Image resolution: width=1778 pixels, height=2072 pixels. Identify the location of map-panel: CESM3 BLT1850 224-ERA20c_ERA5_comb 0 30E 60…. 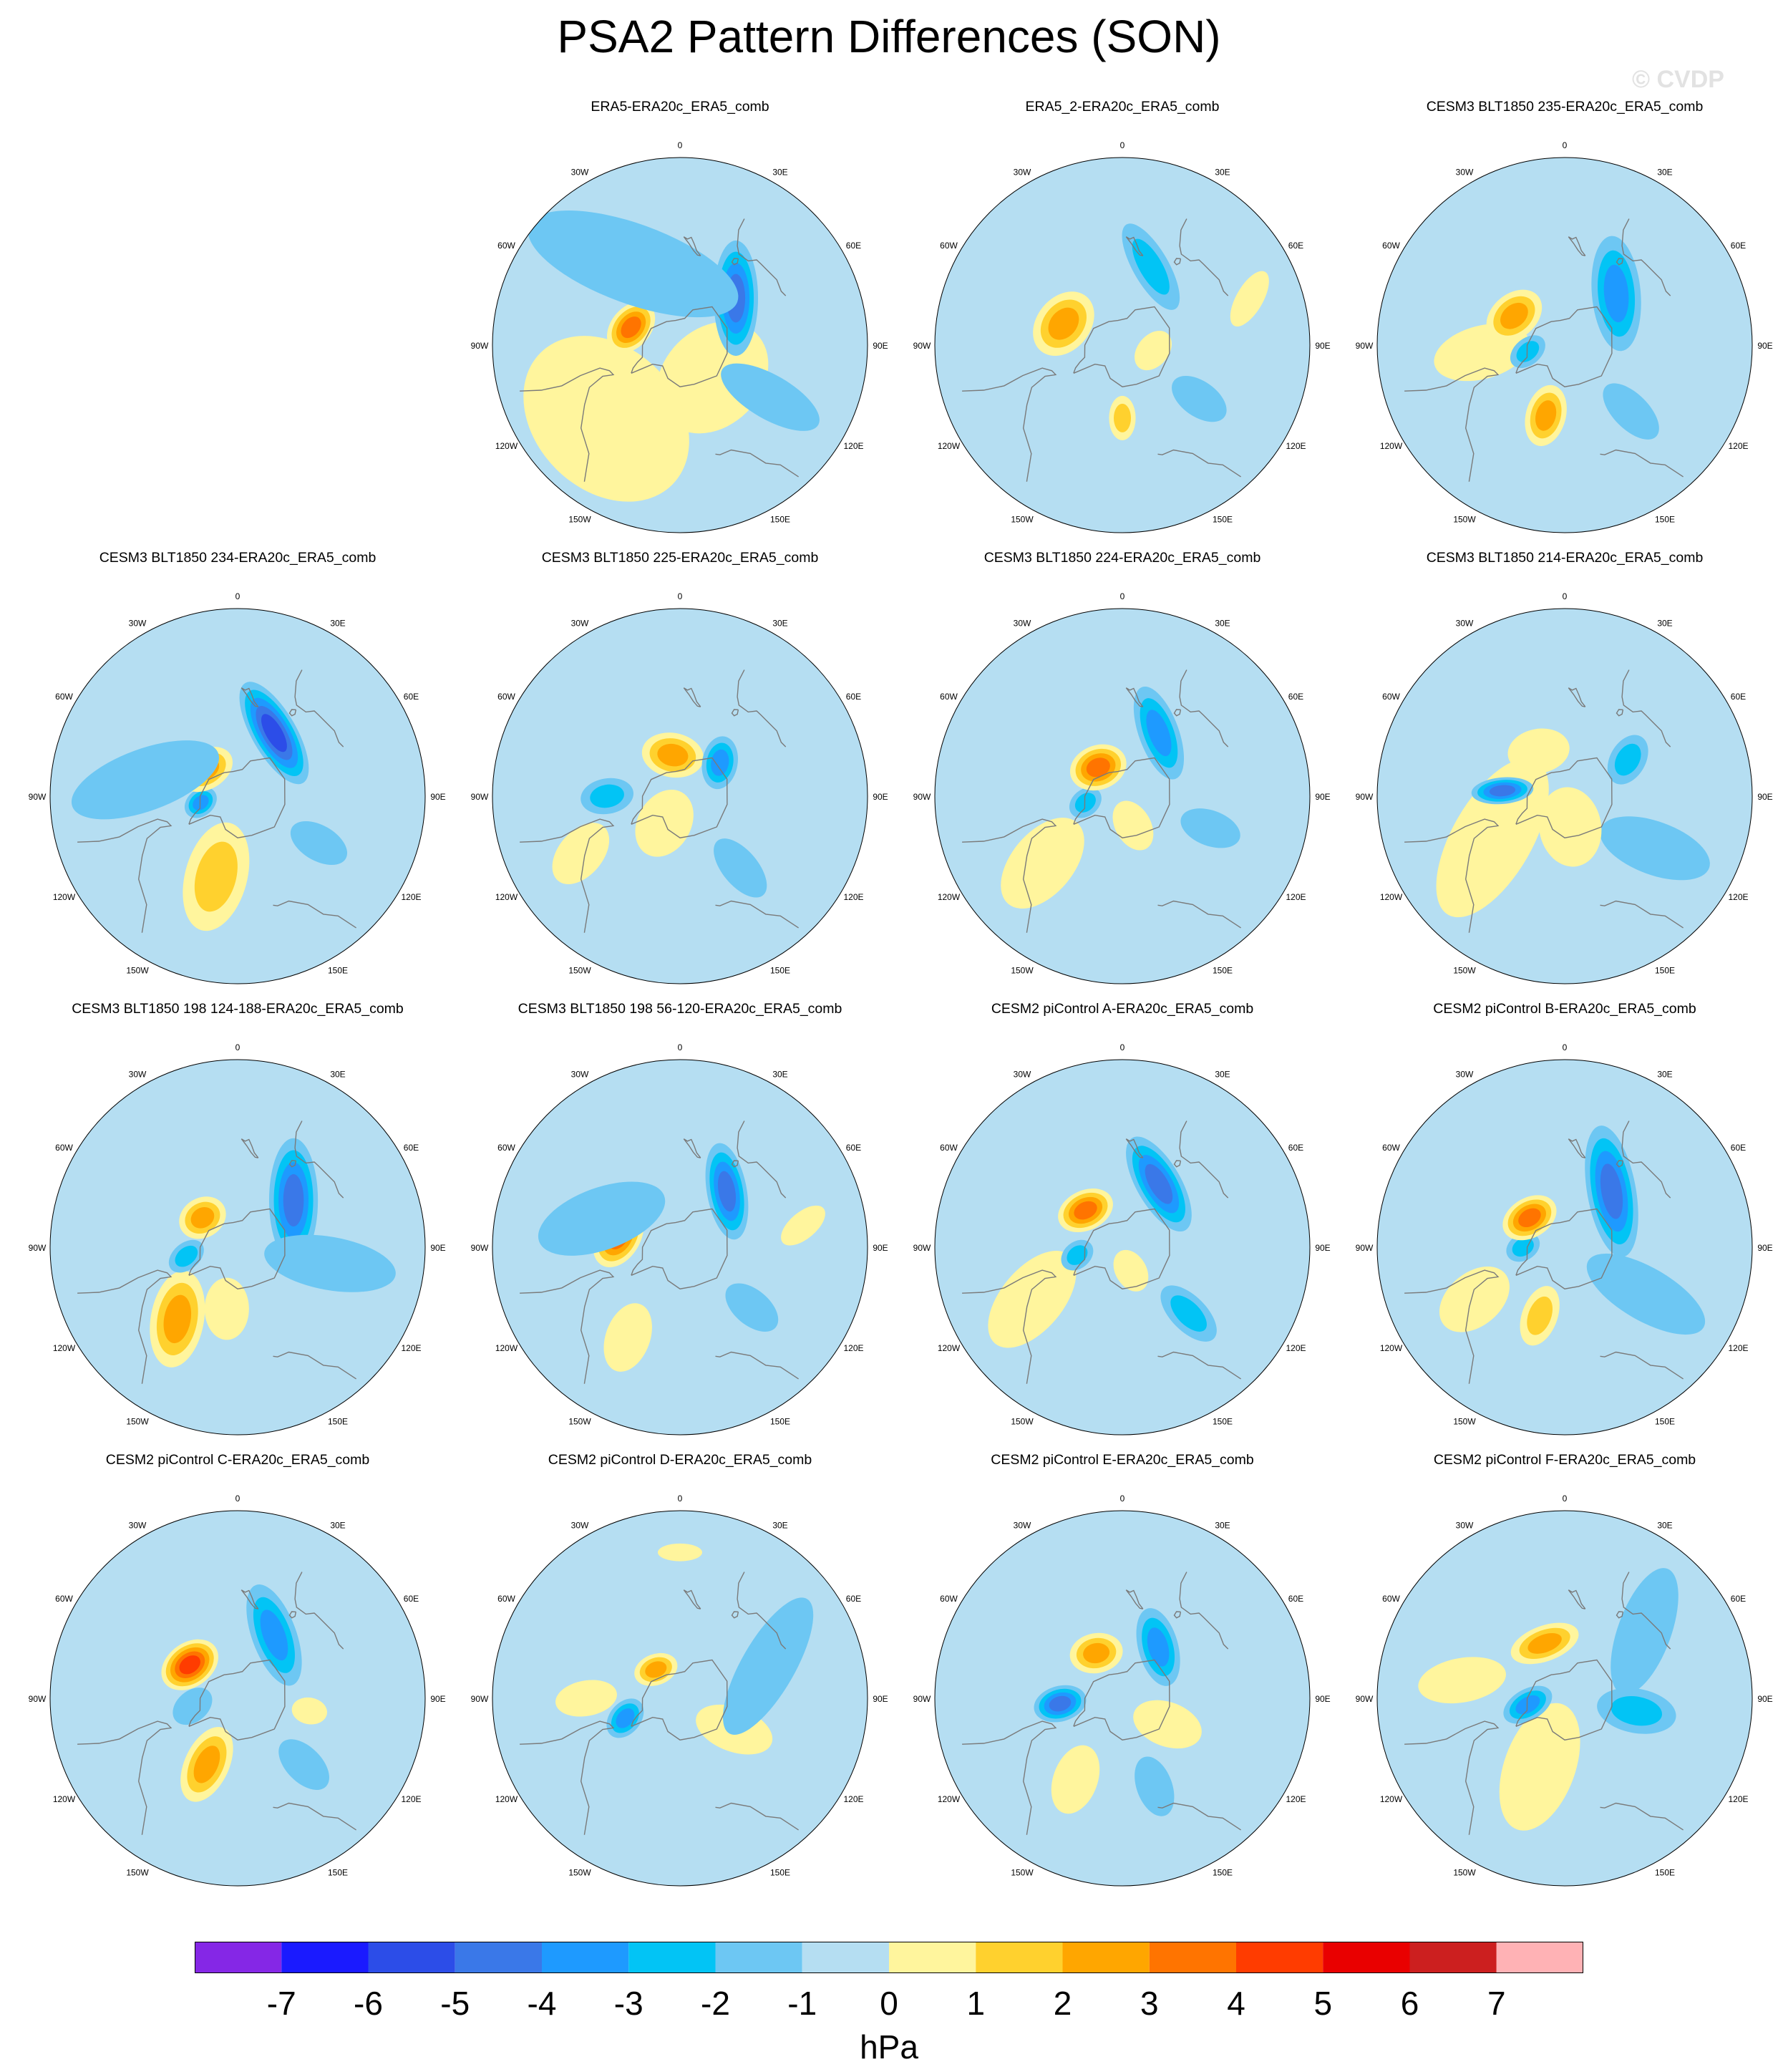
(1122, 772).